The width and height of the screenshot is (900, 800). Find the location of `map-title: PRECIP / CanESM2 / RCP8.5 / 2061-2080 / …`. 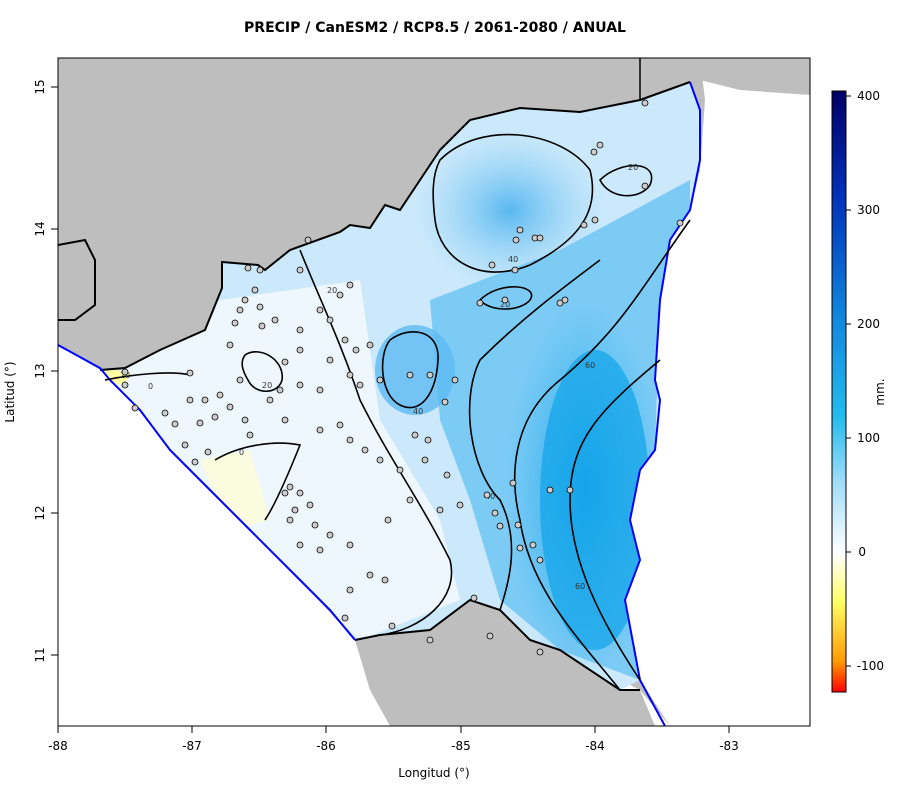

map-title: PRECIP / CanESM2 / RCP8.5 / 2061-2080 / … is located at coordinates (435, 28).